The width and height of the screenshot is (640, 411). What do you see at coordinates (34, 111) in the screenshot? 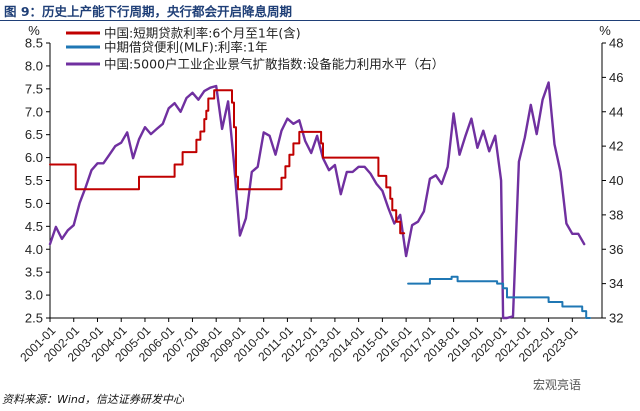
I see `y-left-tick-label: 7.0` at bounding box center [34, 111].